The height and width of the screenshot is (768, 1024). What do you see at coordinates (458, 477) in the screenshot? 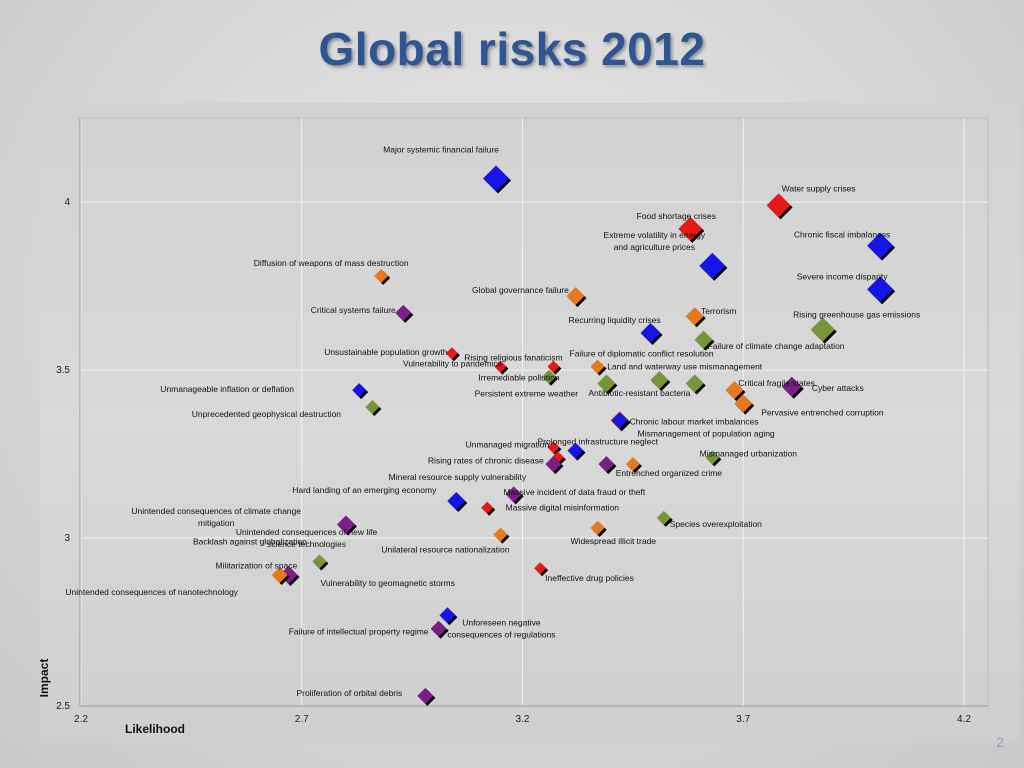
I see `point-label: Mineral resource supply vulnerability` at bounding box center [458, 477].